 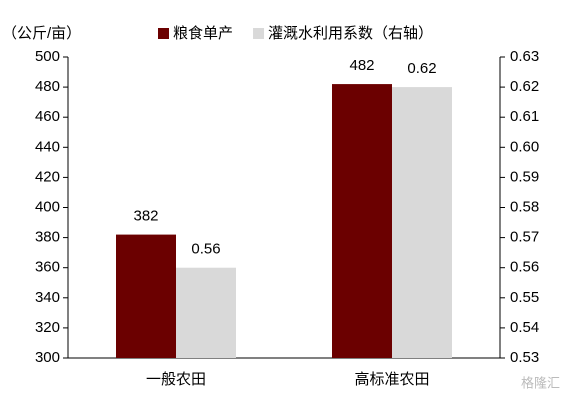 What do you see at coordinates (361, 65) in the screenshot?
I see `value-label: 482` at bounding box center [361, 65].